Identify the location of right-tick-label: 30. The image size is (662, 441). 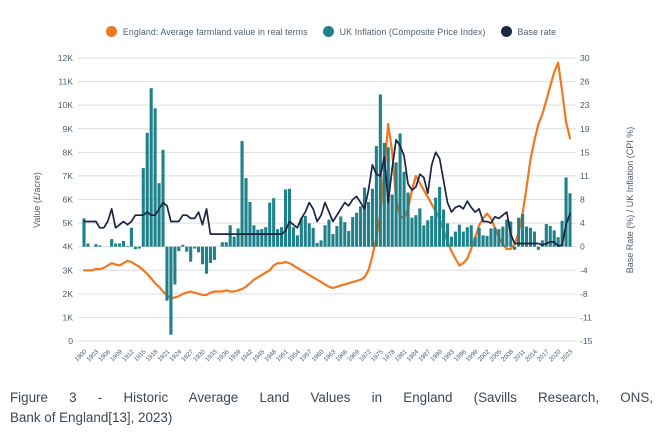
(585, 58).